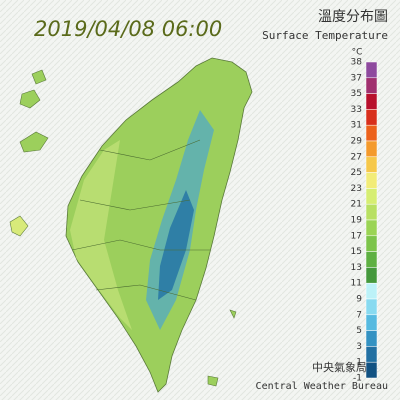 This screenshot has height=400, width=400. What do you see at coordinates (356, 252) in the screenshot?
I see `scale-label: 15` at bounding box center [356, 252].